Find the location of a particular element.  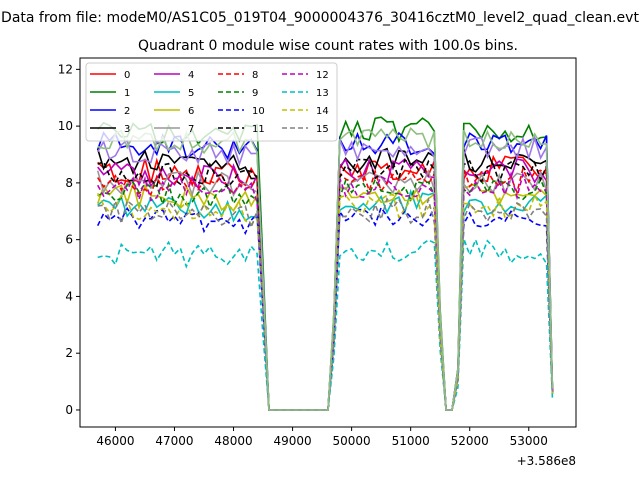

x-tick-label: 47000 is located at coordinates (174, 441).